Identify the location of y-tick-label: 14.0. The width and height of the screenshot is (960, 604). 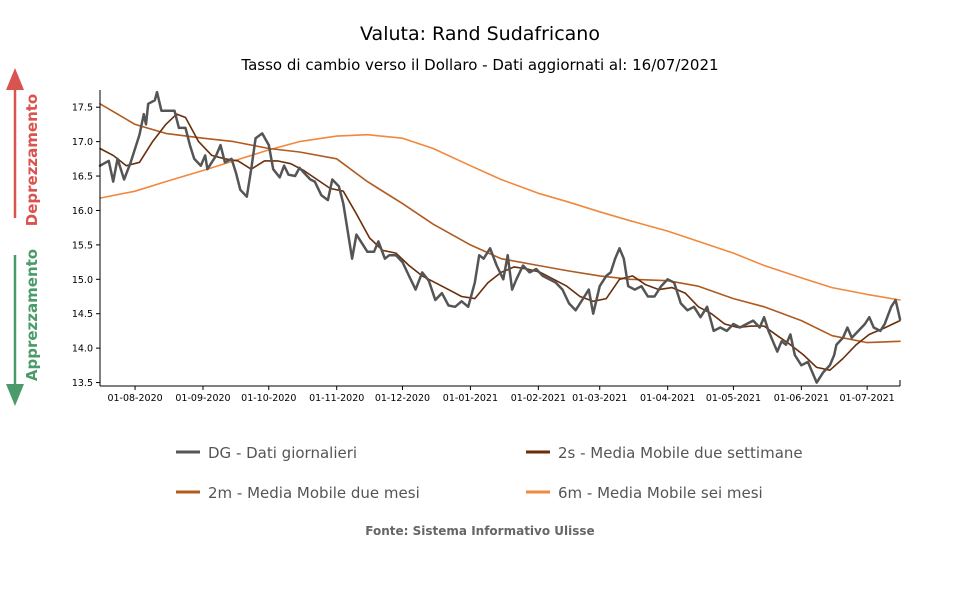
(82, 349).